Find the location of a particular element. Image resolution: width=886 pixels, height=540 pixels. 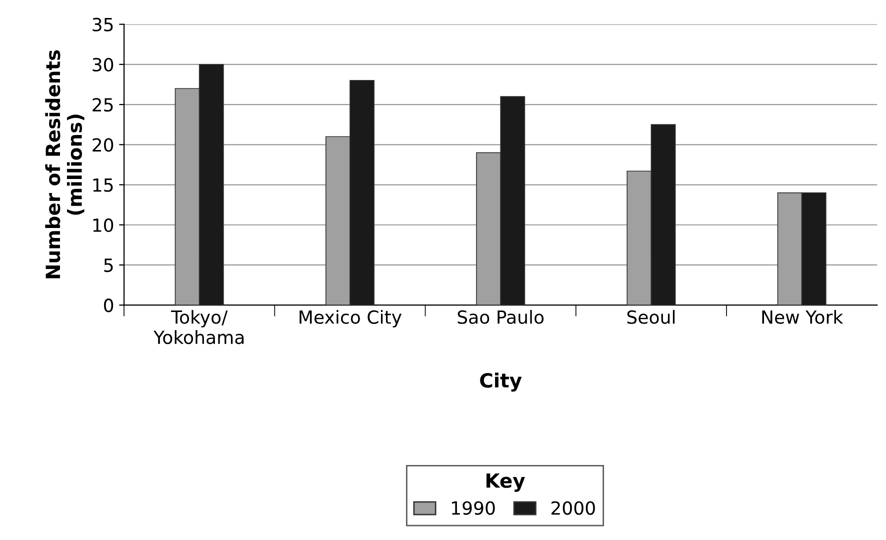

y-tick-label: 5 is located at coordinates (108, 265).